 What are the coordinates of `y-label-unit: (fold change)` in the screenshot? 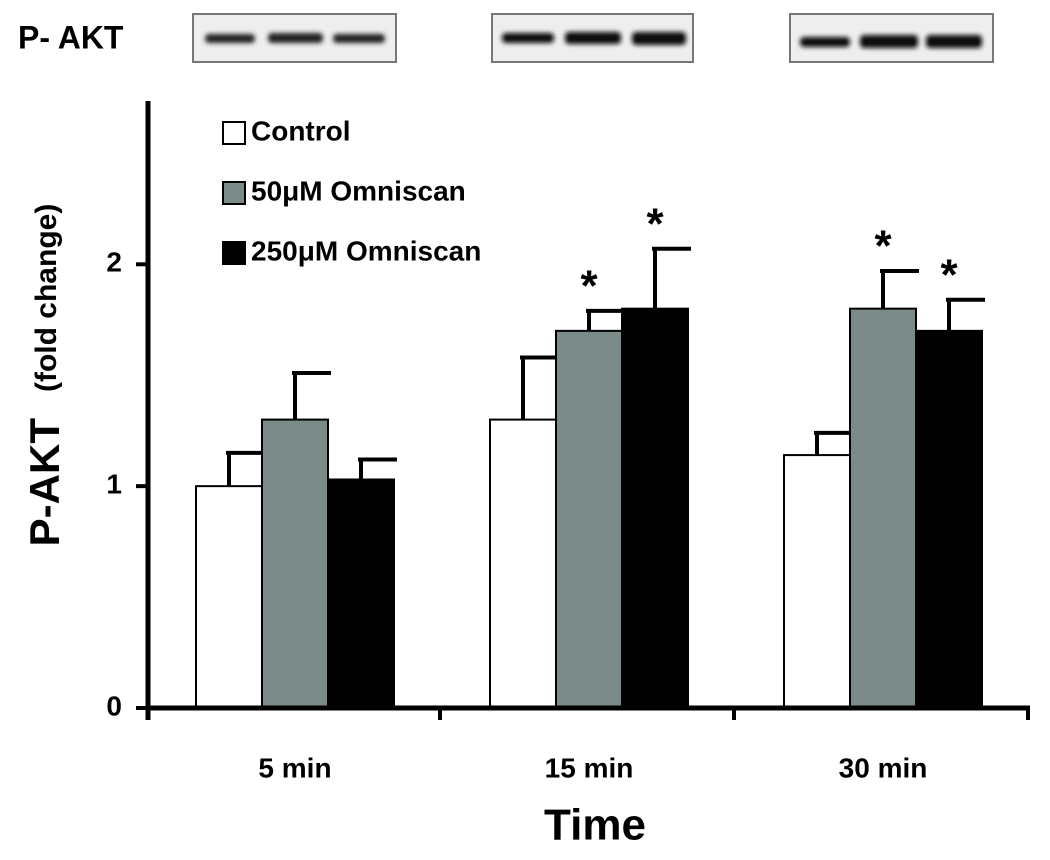 It's located at (46, 298).